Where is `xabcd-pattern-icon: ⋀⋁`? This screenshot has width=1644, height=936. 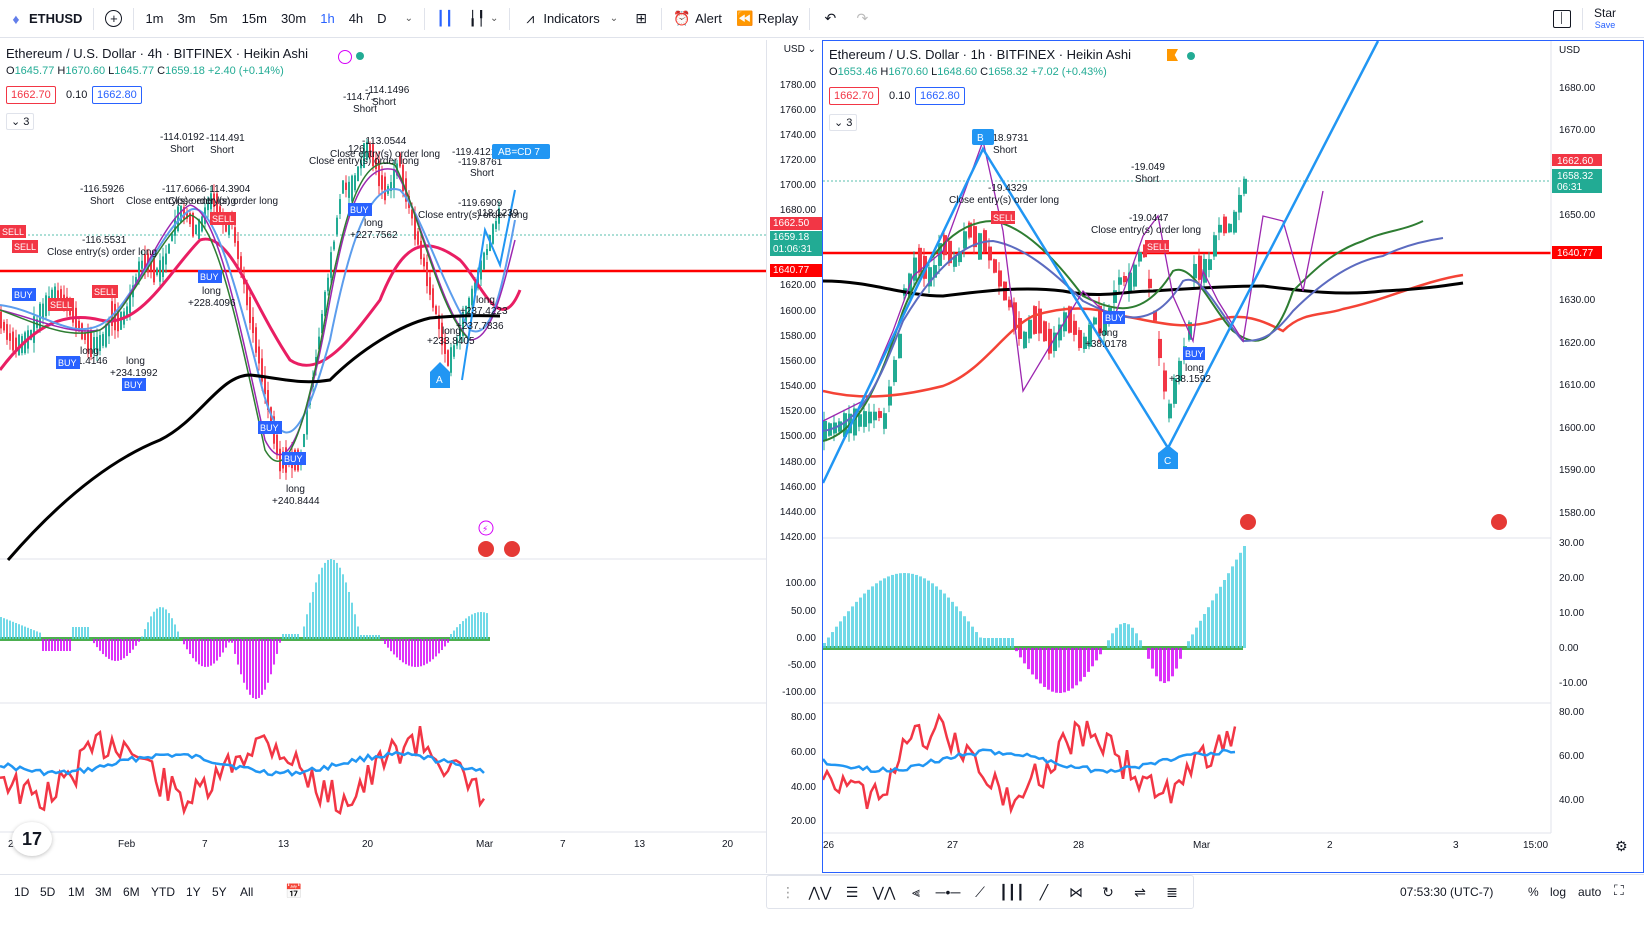 xabcd-pattern-icon: ⋀⋁ is located at coordinates (820, 891).